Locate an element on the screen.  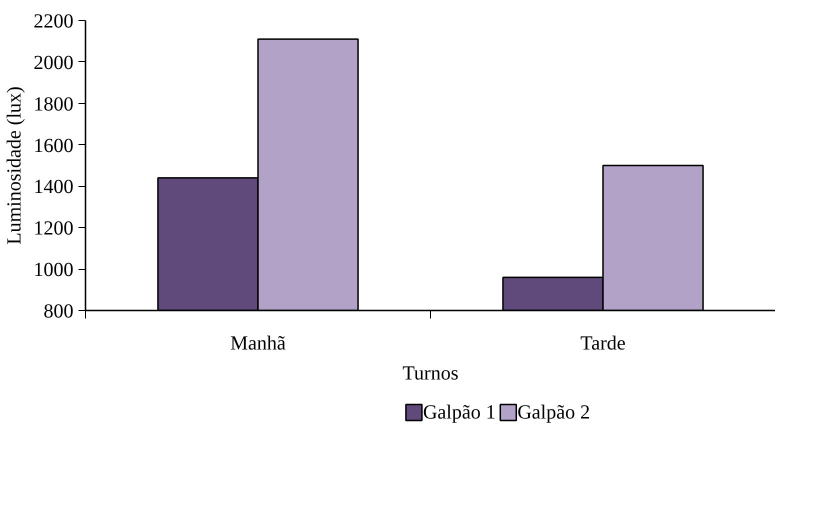
legend-label: Galpão 1 is located at coordinates (459, 413).